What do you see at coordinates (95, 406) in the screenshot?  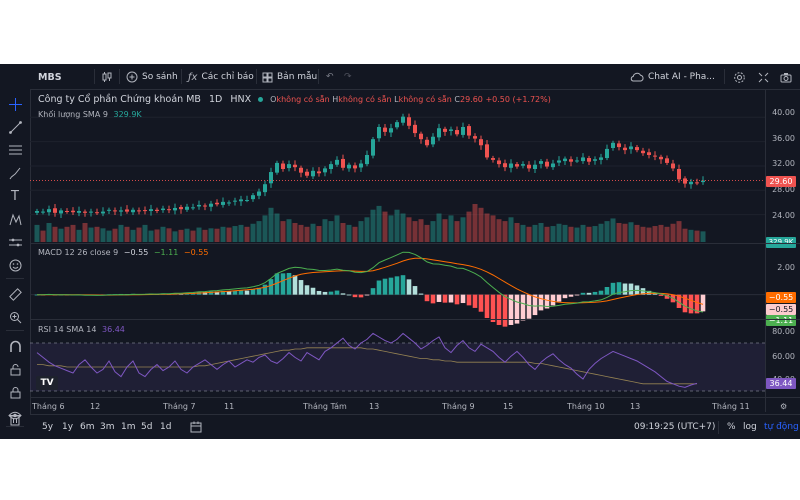 I see `time-tick: 12` at bounding box center [95, 406].